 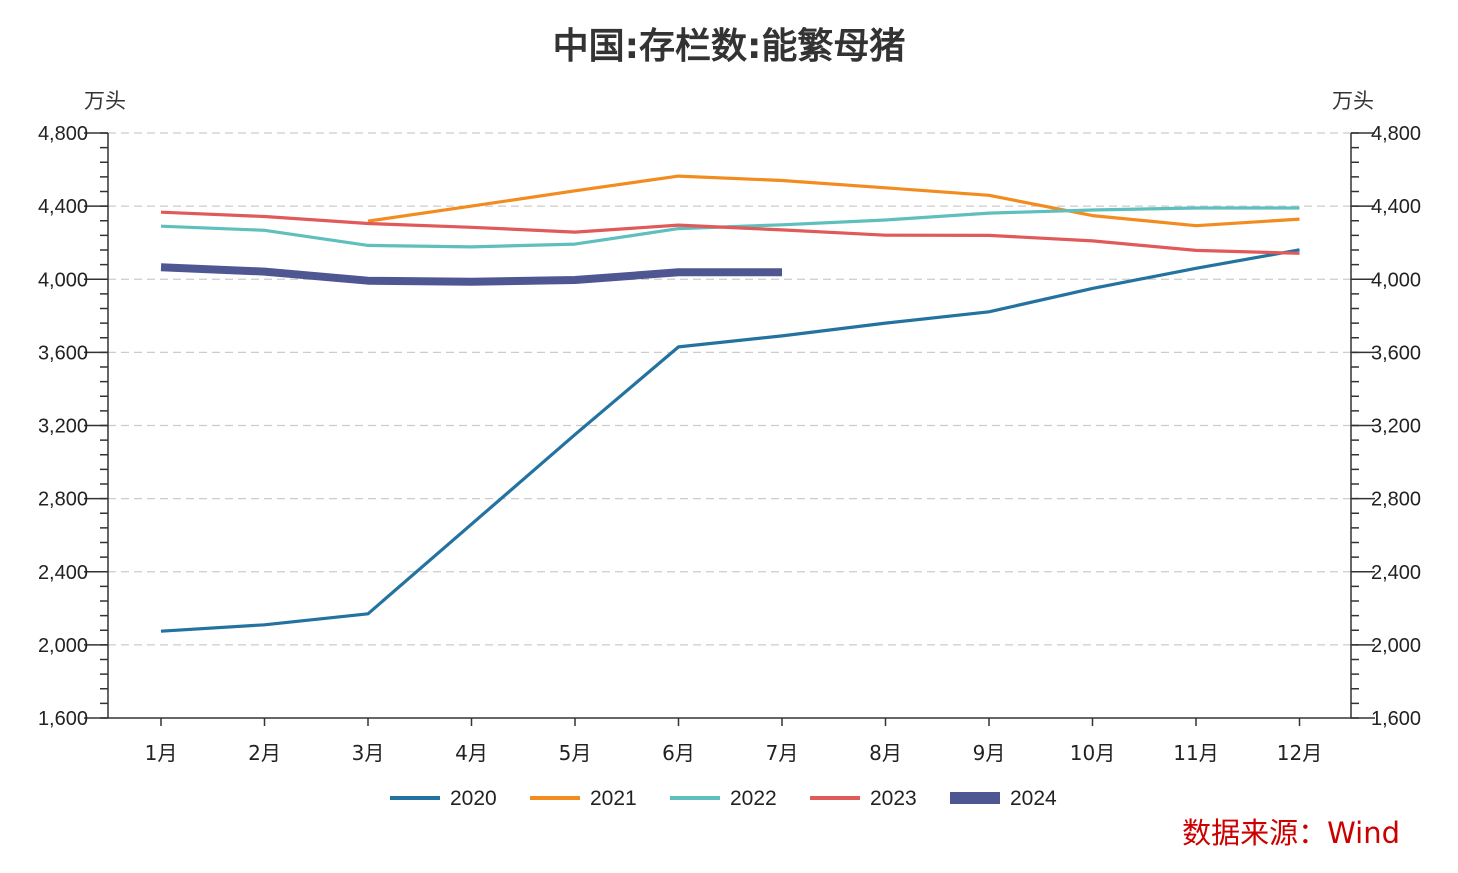 What do you see at coordinates (1396, 573) in the screenshot?
I see `right-tick-label: 2,400` at bounding box center [1396, 573].